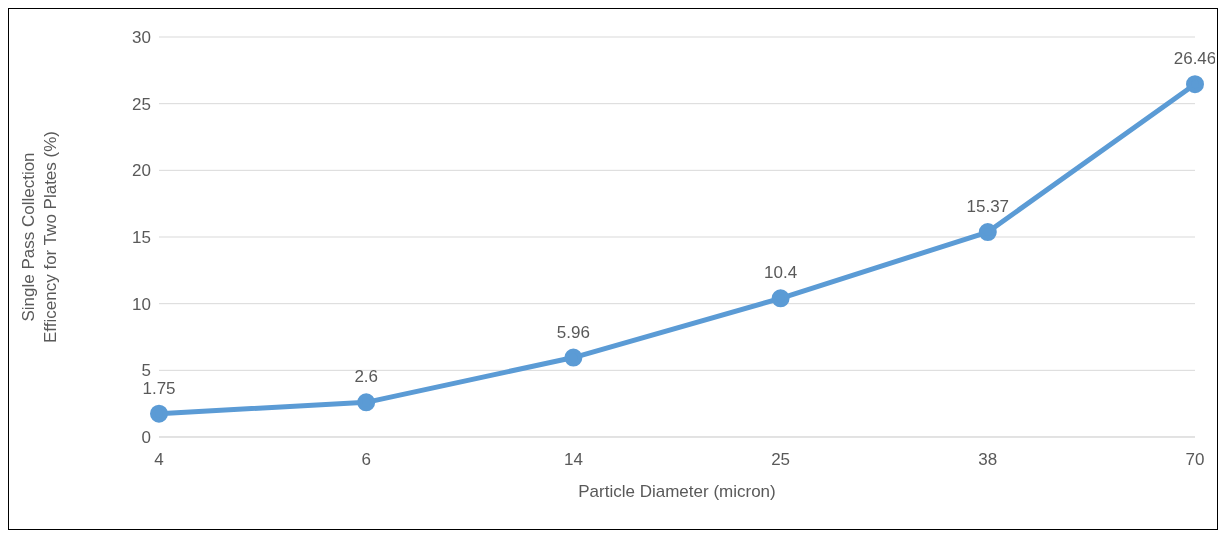  I want to click on data-label: 26.46, so click(1195, 59).